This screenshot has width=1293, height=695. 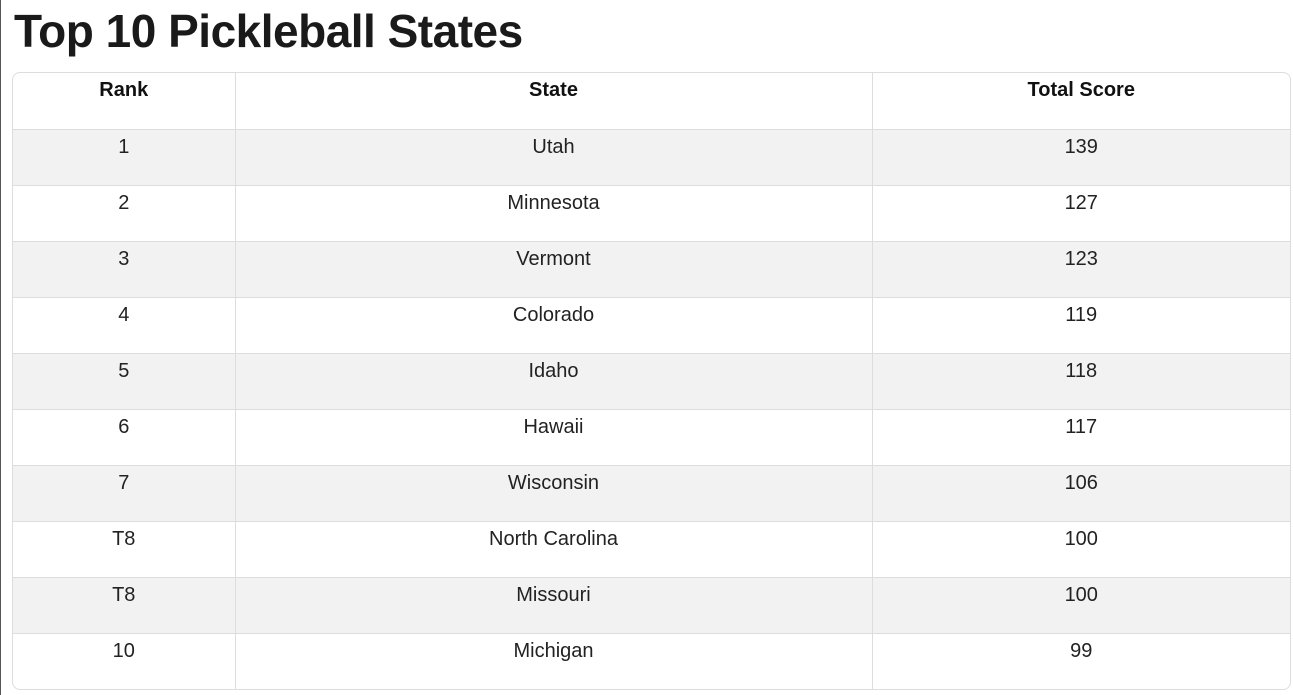 What do you see at coordinates (553, 660) in the screenshot?
I see `state-cell: Michigan` at bounding box center [553, 660].